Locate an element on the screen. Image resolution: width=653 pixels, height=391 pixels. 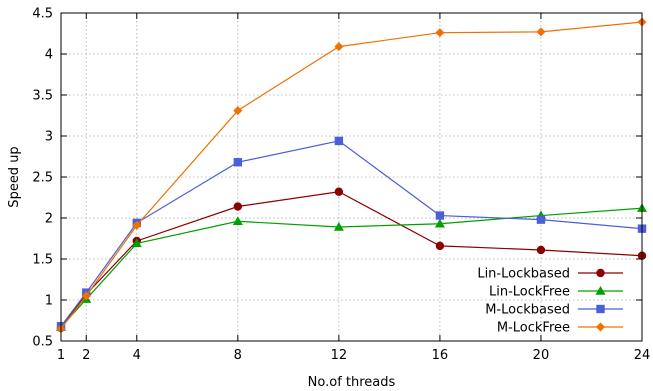
y-tick-label: 0.5 is located at coordinates (42, 342).